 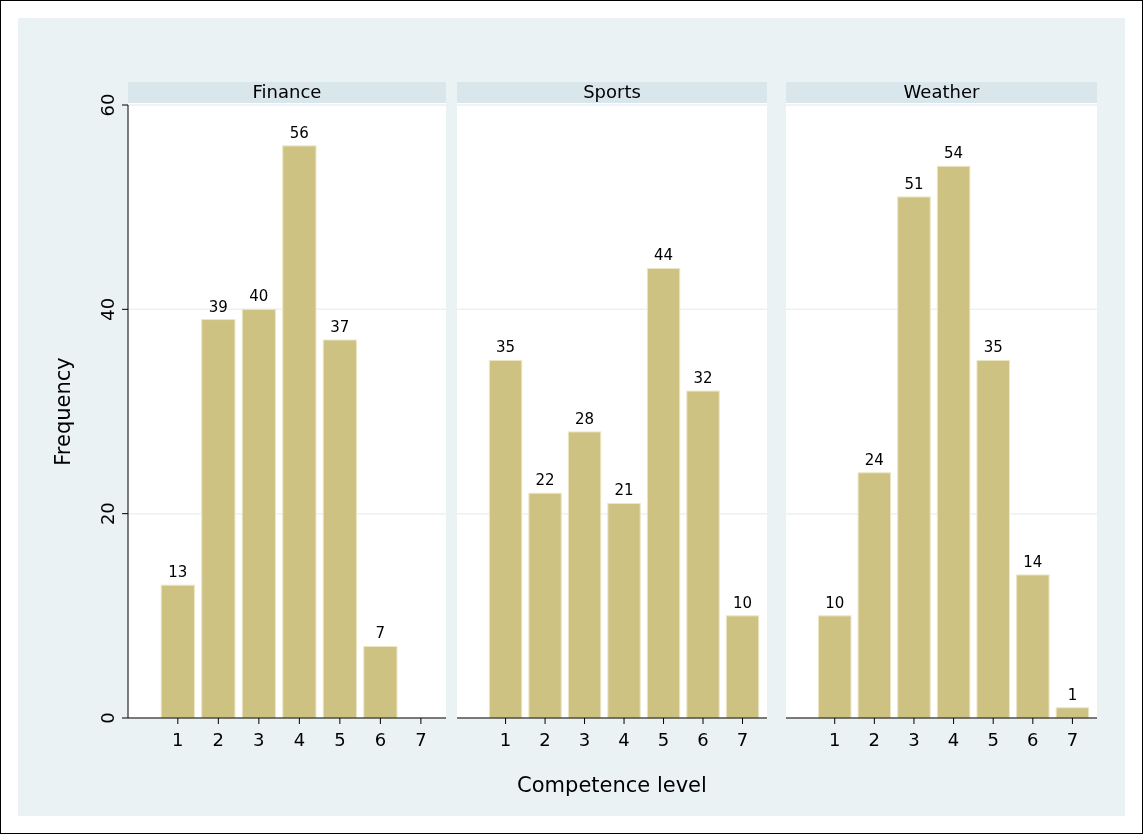 I want to click on data-label: 56, so click(x=299, y=132).